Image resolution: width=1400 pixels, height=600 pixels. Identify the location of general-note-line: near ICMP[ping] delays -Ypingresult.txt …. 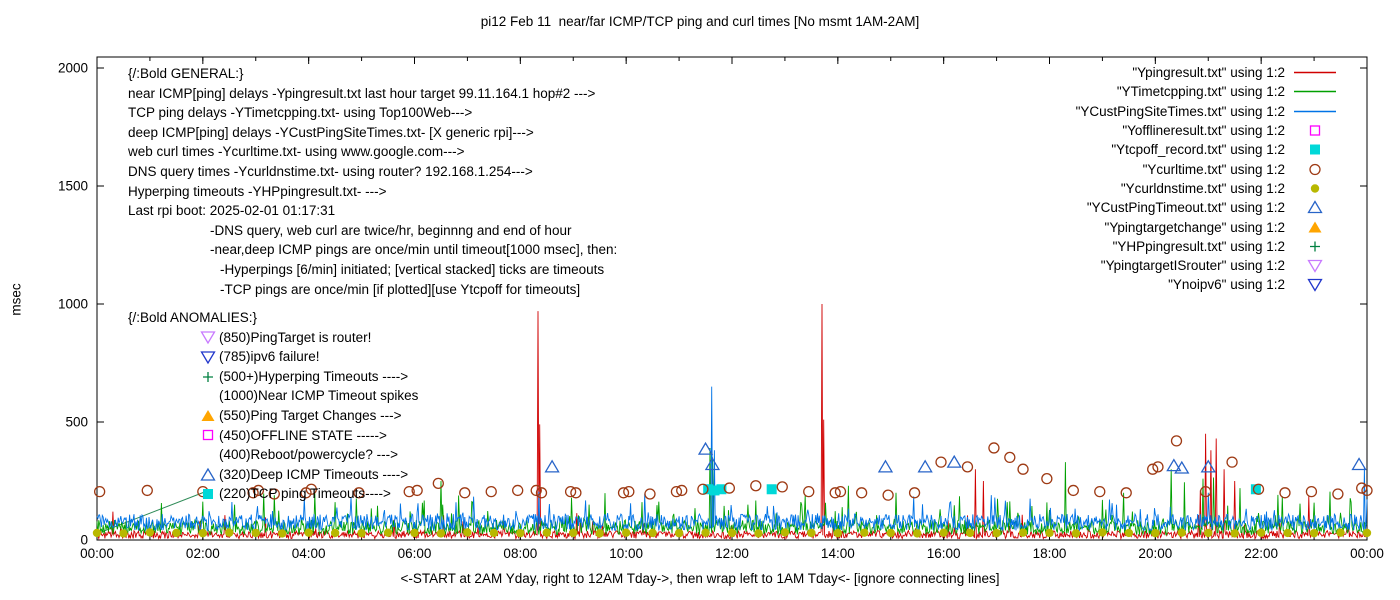
(362, 93).